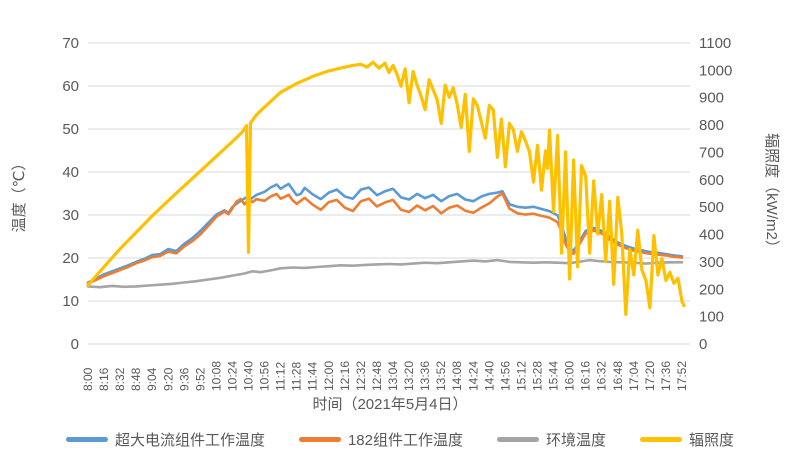 The image size is (800, 460). I want to click on x-axis-tick-label: 13:36, so click(425, 376).